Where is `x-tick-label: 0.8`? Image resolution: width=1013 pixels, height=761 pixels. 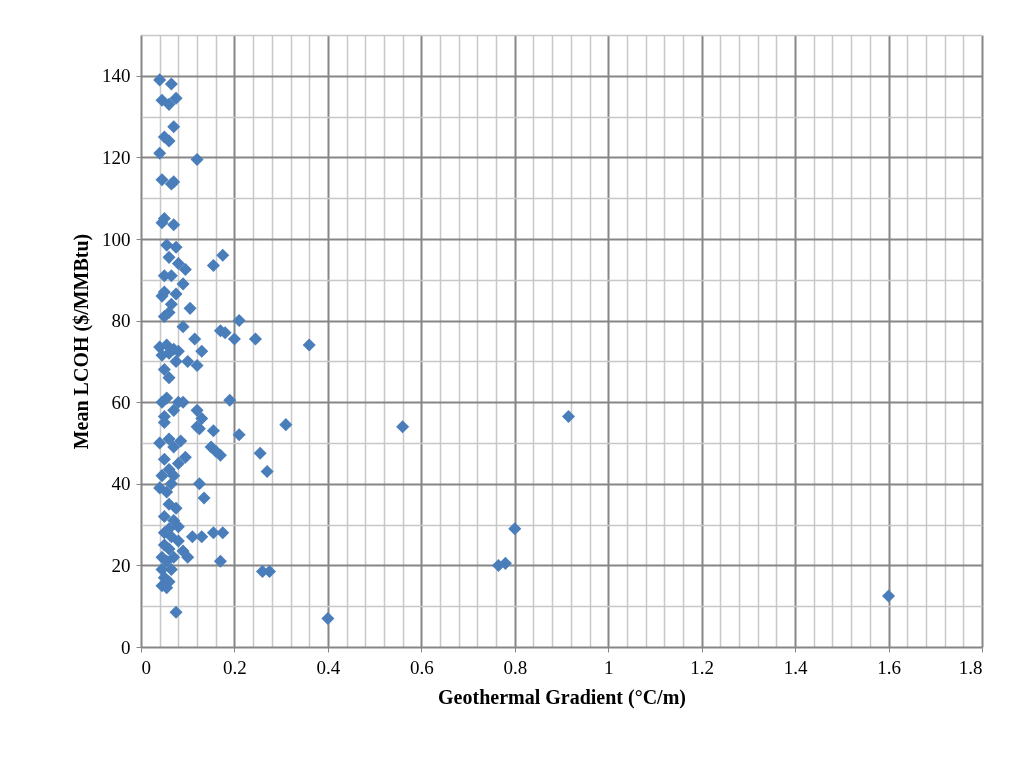 x-tick-label: 0.8 is located at coordinates (515, 667).